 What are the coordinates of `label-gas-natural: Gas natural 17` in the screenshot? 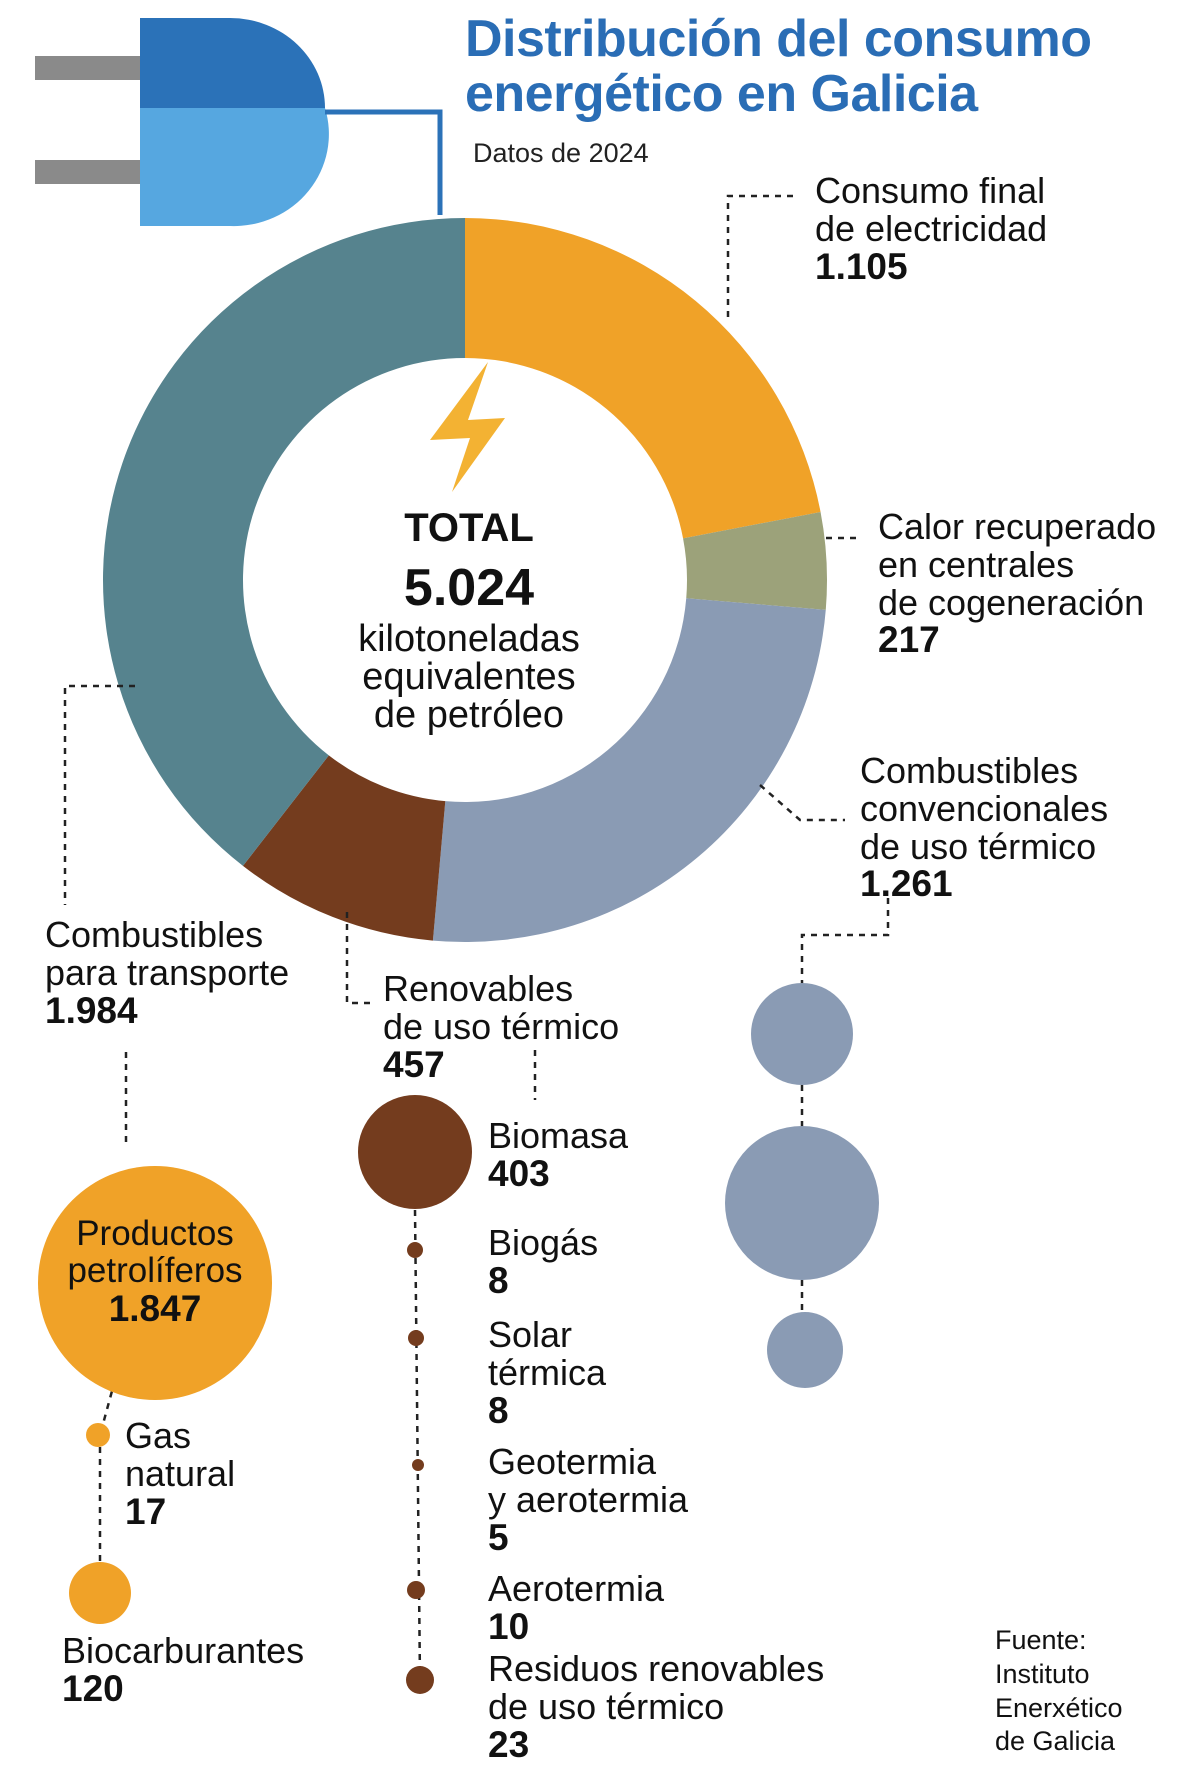 It's located at (180, 1474).